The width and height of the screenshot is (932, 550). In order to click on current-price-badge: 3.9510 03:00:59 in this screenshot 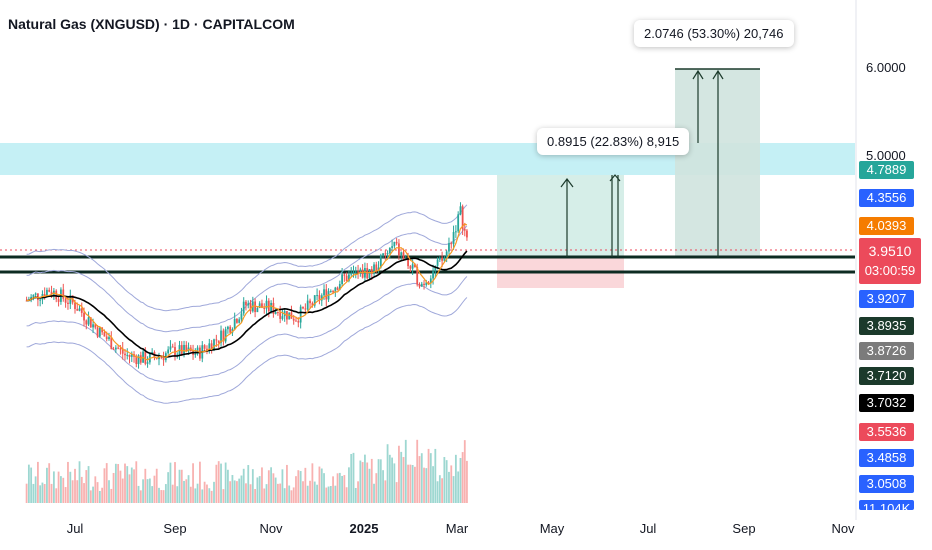, I will do `click(890, 261)`.